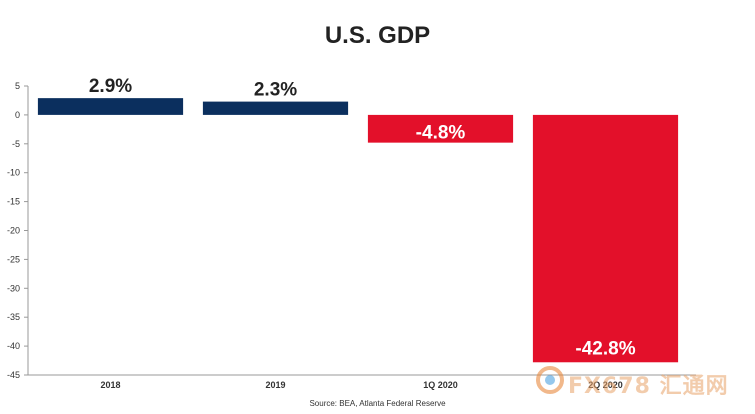 This screenshot has width=755, height=414. I want to click on bar-1q-2020, so click(440, 128).